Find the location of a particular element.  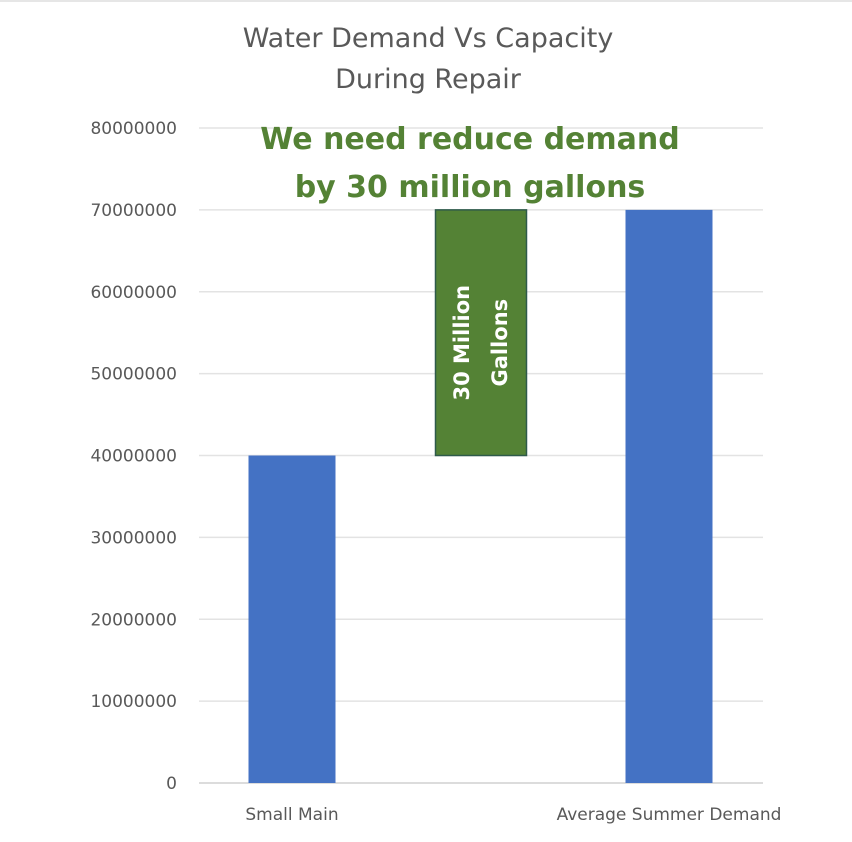

y-tick-label: 0 is located at coordinates (171, 784).